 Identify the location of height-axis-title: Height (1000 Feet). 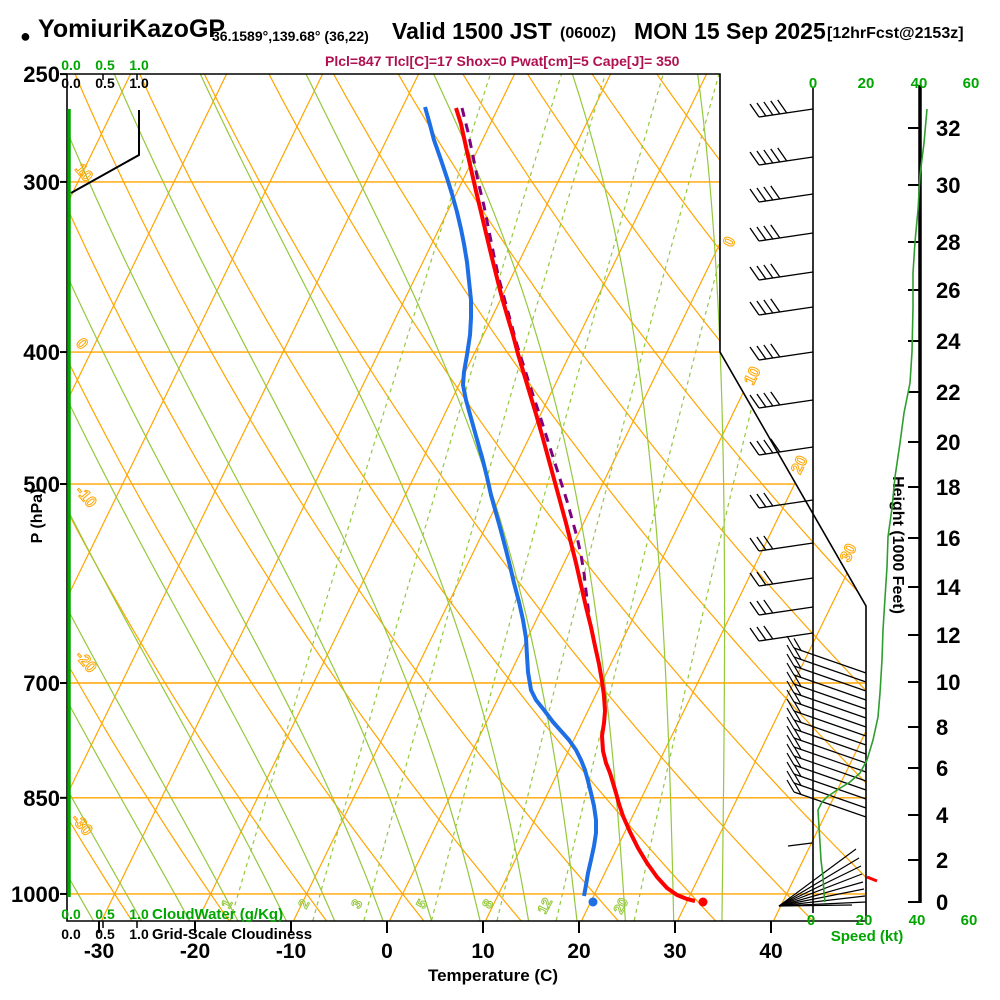
(897, 545).